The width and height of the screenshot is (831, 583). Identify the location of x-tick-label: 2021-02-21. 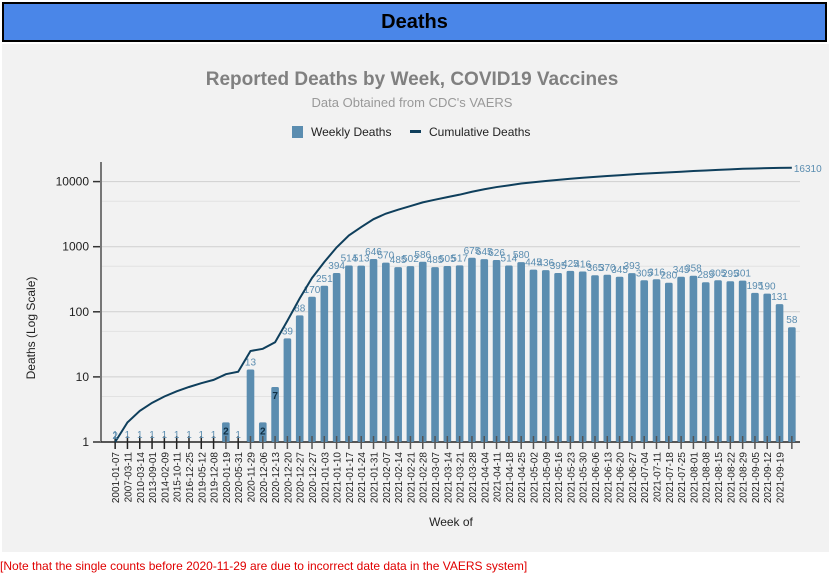
(411, 478).